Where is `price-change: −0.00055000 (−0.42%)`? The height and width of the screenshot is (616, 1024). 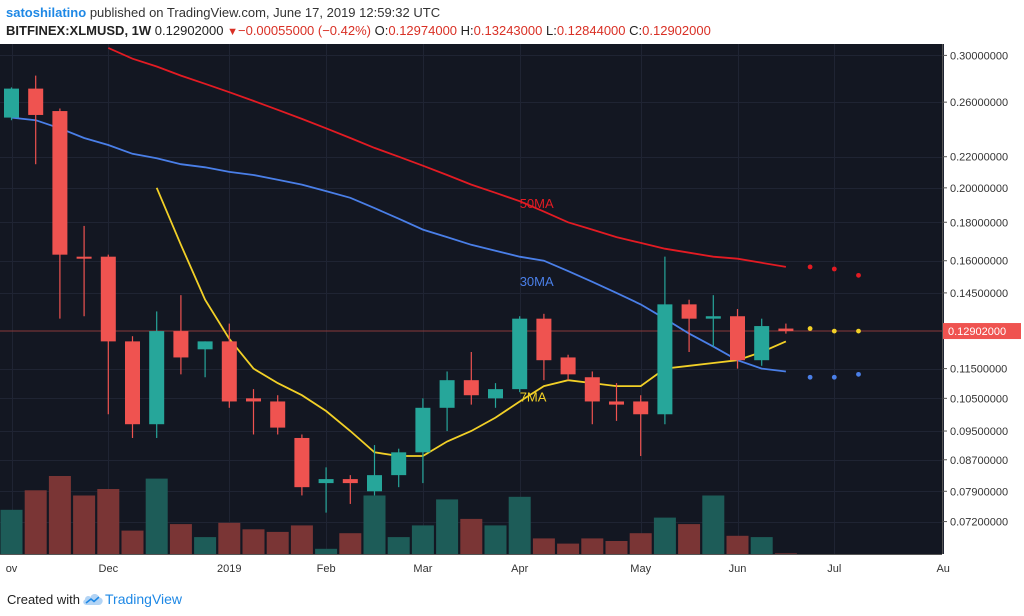
price-change: −0.00055000 (−0.42%) is located at coordinates (304, 30).